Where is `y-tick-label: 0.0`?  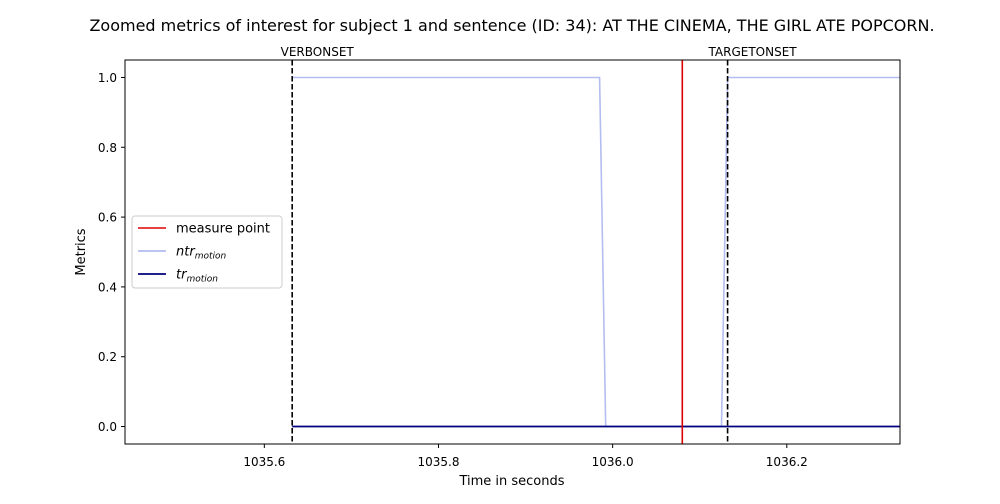 y-tick-label: 0.0 is located at coordinates (107, 427).